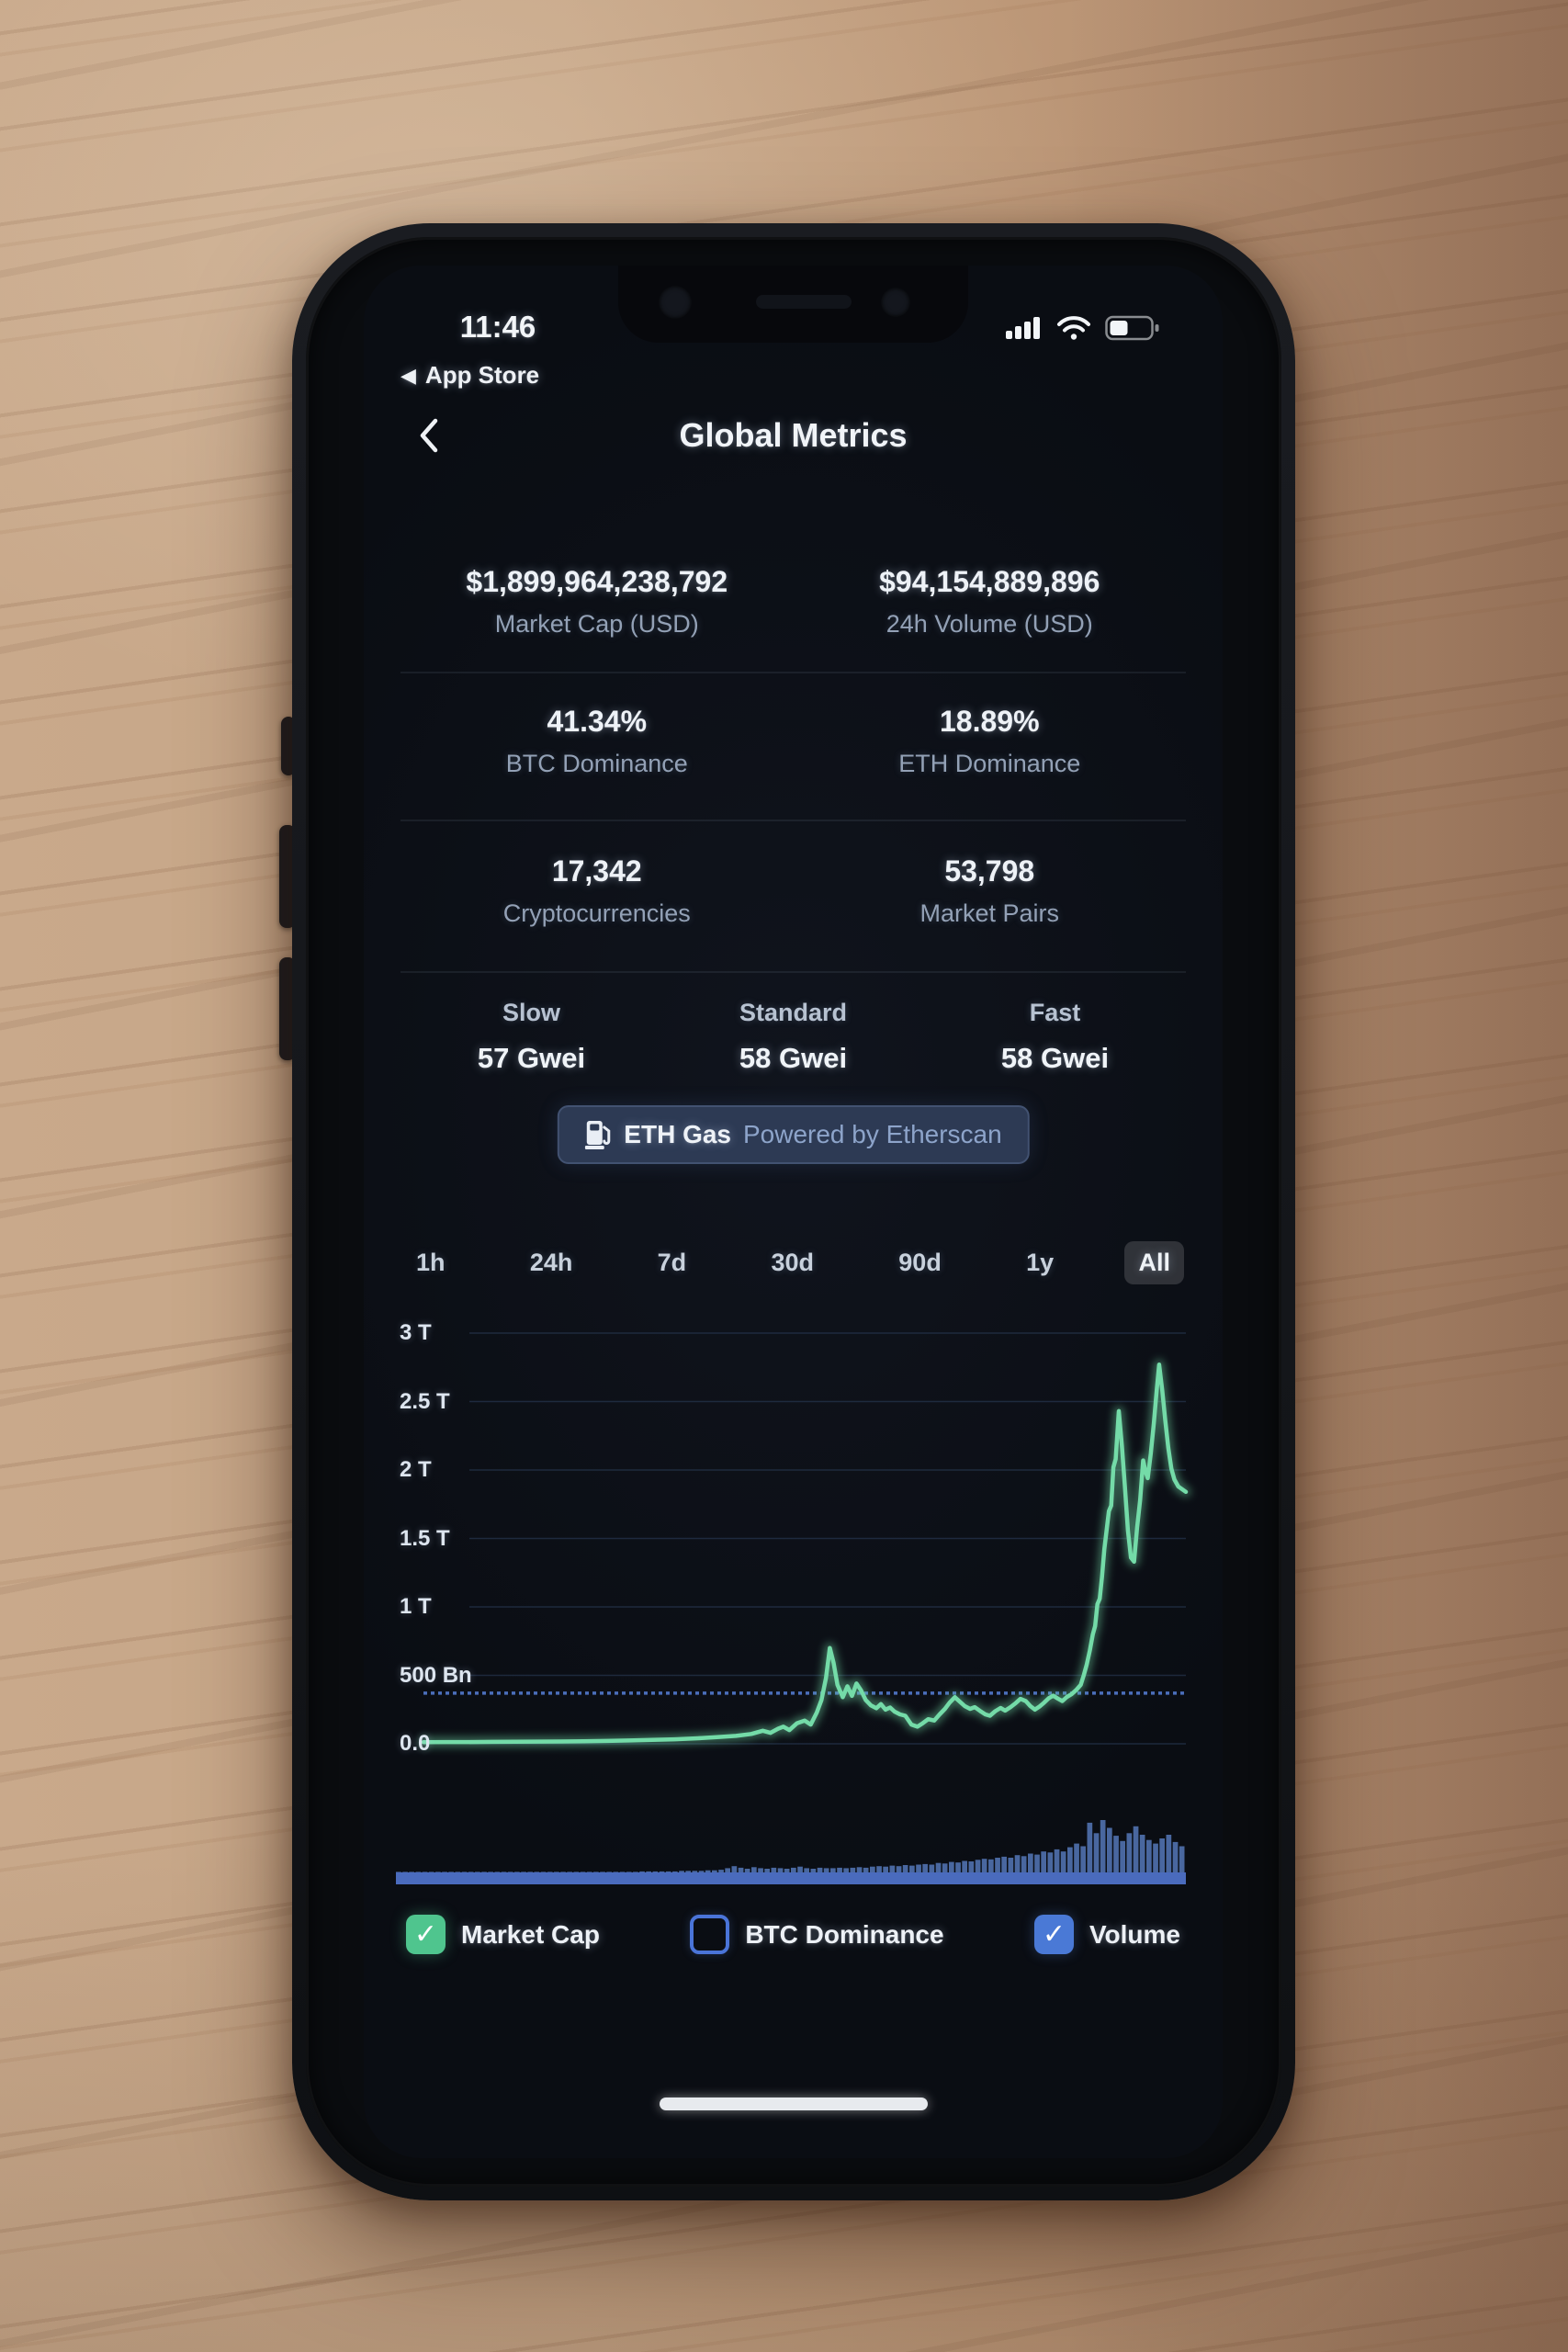 The image size is (1568, 2352). What do you see at coordinates (791, 1878) in the screenshot?
I see `volume-baseline-strip` at bounding box center [791, 1878].